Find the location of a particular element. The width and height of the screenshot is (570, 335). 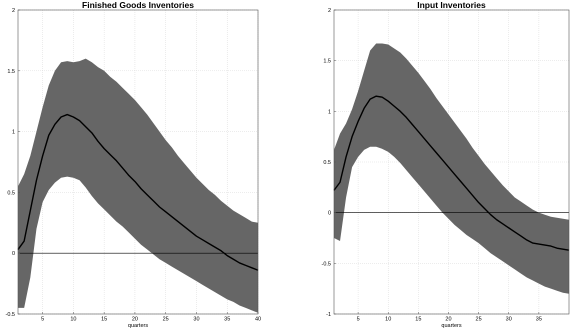

y-tick-label-1: -0.5 is located at coordinates (326, 264).